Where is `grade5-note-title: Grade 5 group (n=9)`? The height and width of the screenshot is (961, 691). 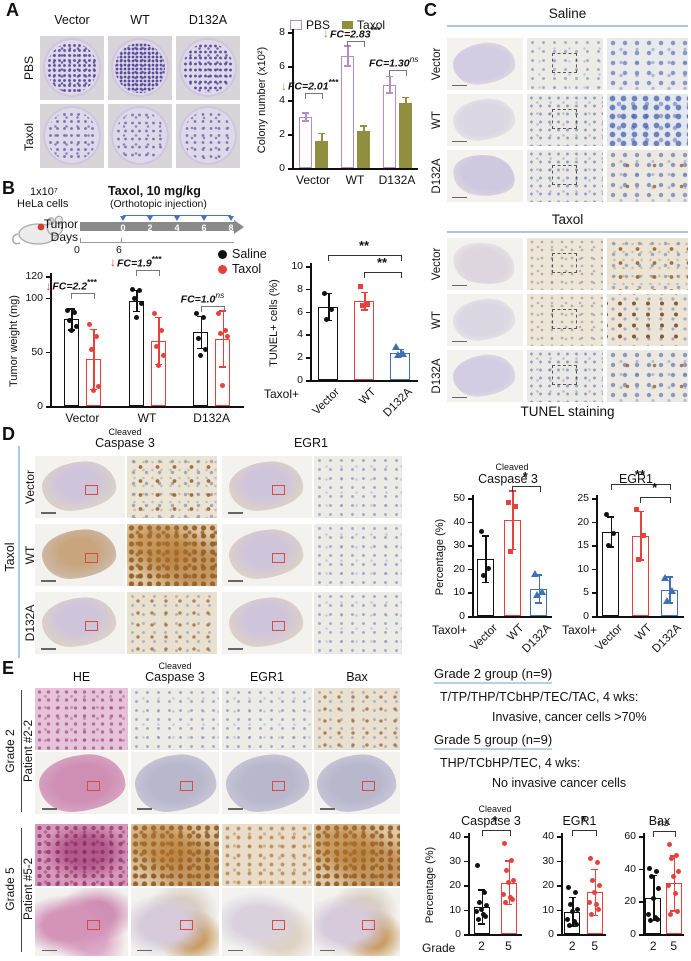 grade5-note-title: Grade 5 group (n=9) is located at coordinates (493, 741).